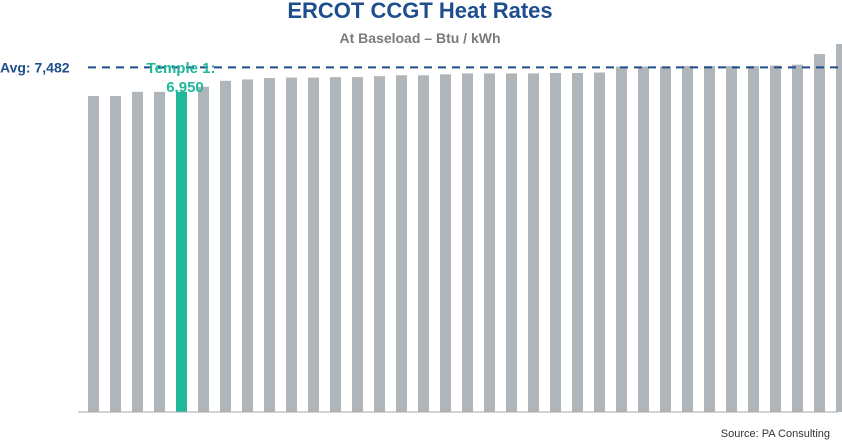 Image resolution: width=842 pixels, height=447 pixels. What do you see at coordinates (419, 38) in the screenshot?
I see `chart-subtitle: At Baseload – Btu / kWh` at bounding box center [419, 38].